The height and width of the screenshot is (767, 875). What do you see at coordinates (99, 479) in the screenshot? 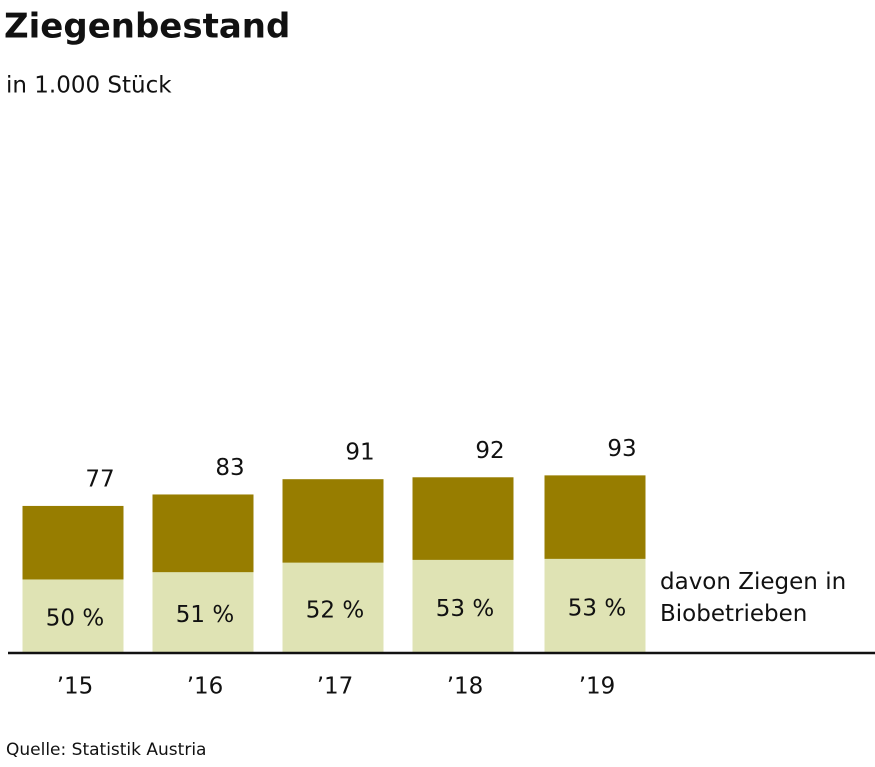
I see `value-label: 77` at bounding box center [99, 479].